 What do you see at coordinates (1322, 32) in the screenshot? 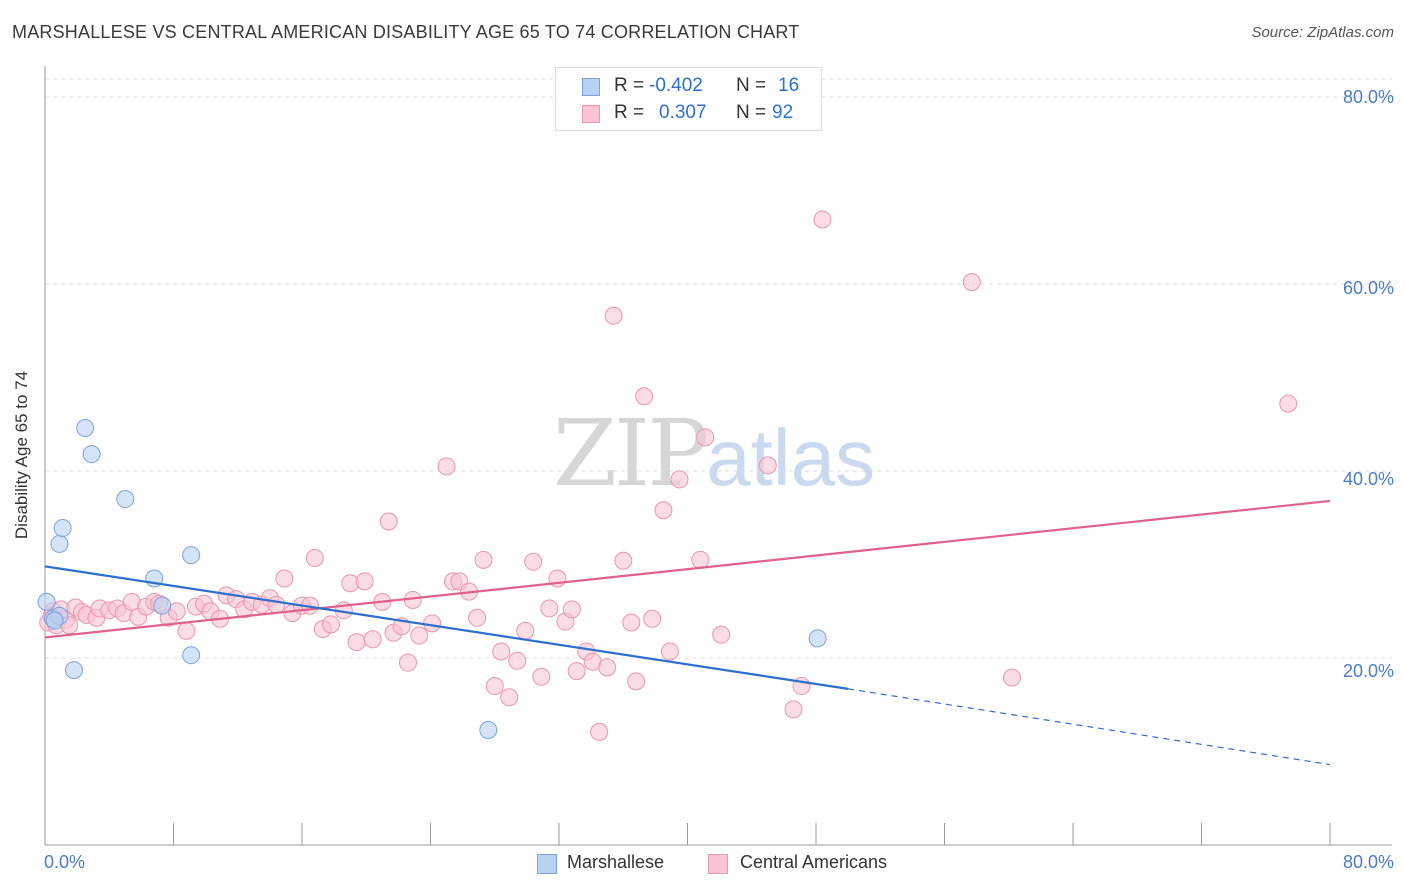
I see `source-credit: Source: ZipAtlas.com` at bounding box center [1322, 32].